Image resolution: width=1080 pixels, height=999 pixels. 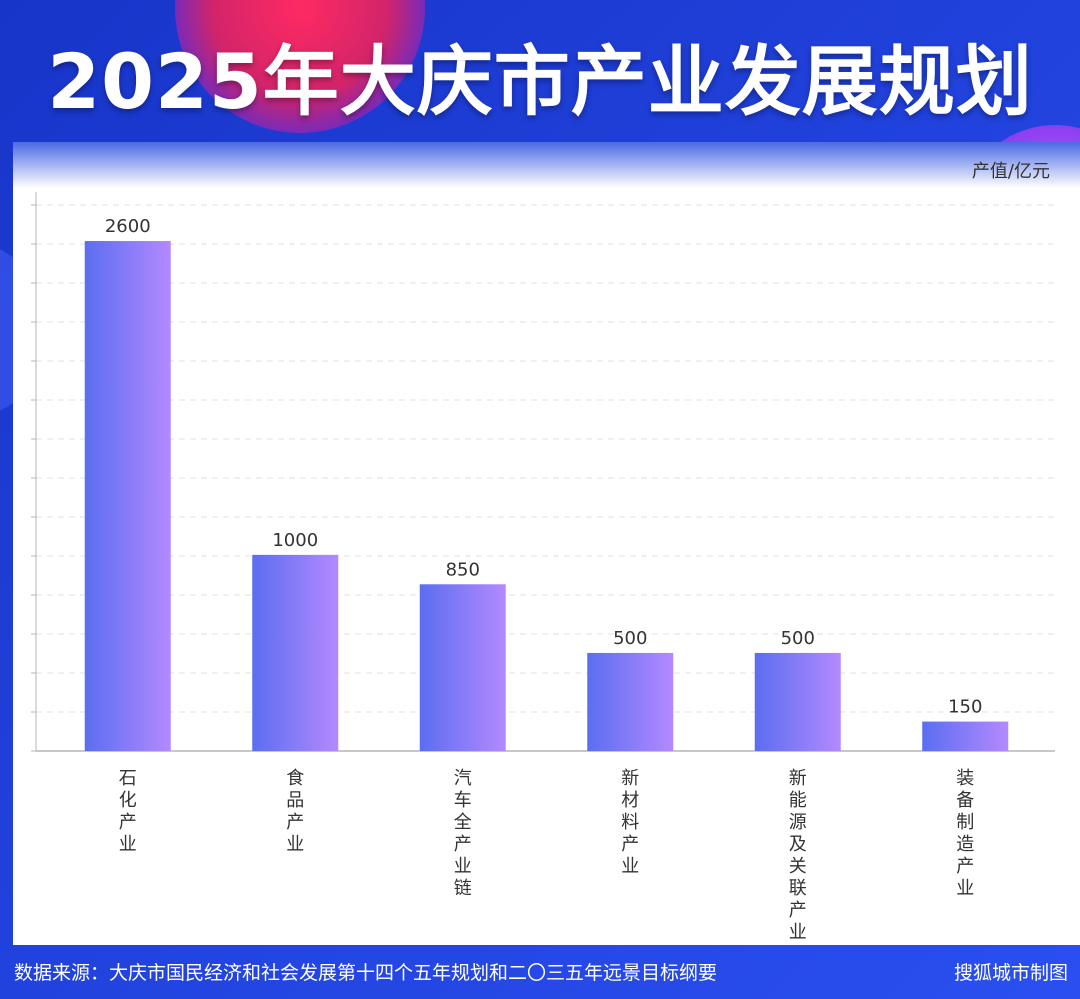 What do you see at coordinates (1010, 171) in the screenshot?
I see `y-axis-unit-label: 产值/亿元` at bounding box center [1010, 171].